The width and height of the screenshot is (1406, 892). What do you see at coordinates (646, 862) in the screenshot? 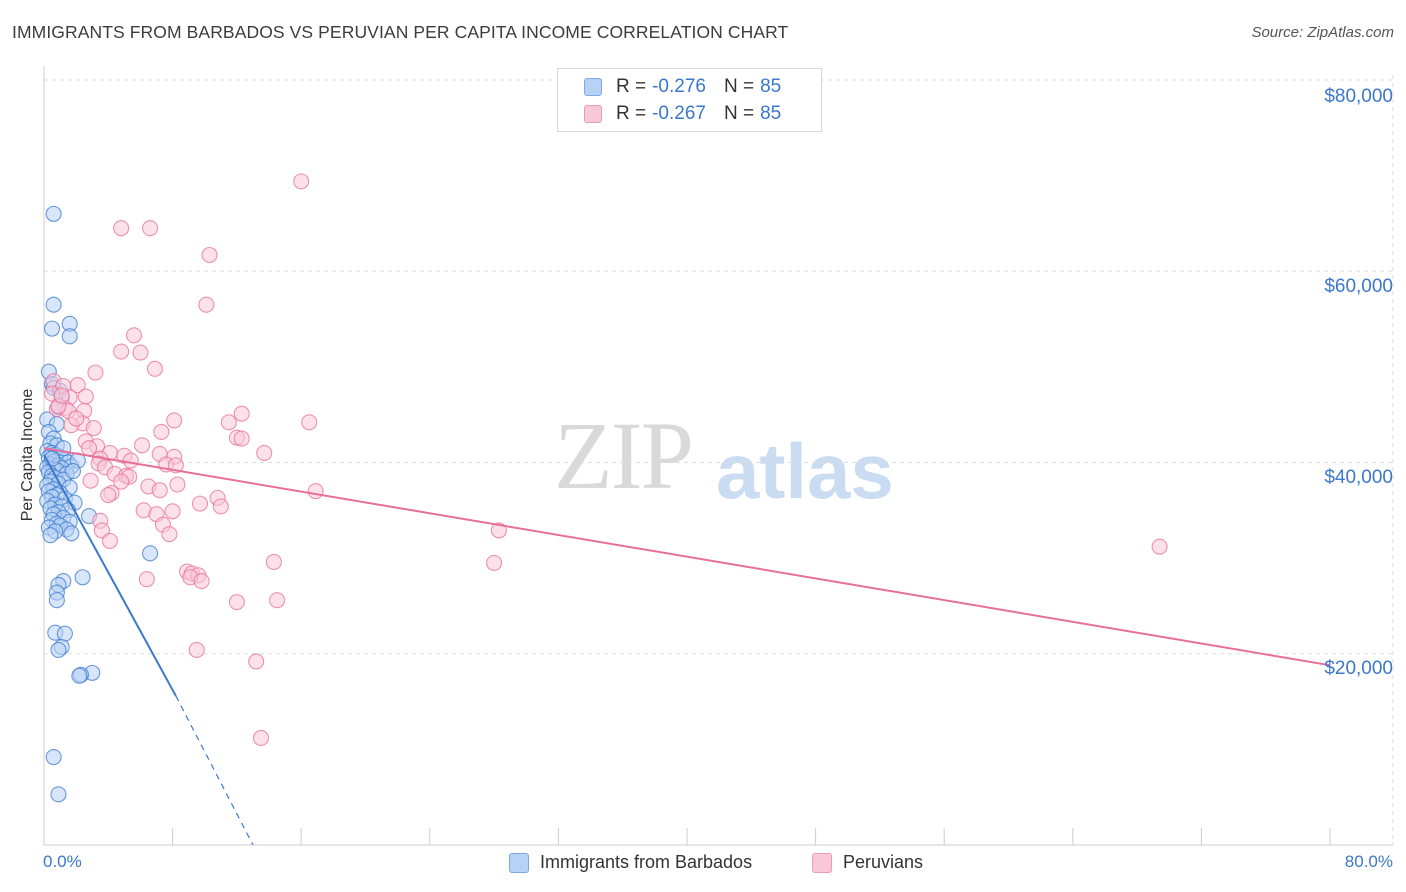
I see `legend-series-label: Immigrants from Barbados` at bounding box center [646, 862].